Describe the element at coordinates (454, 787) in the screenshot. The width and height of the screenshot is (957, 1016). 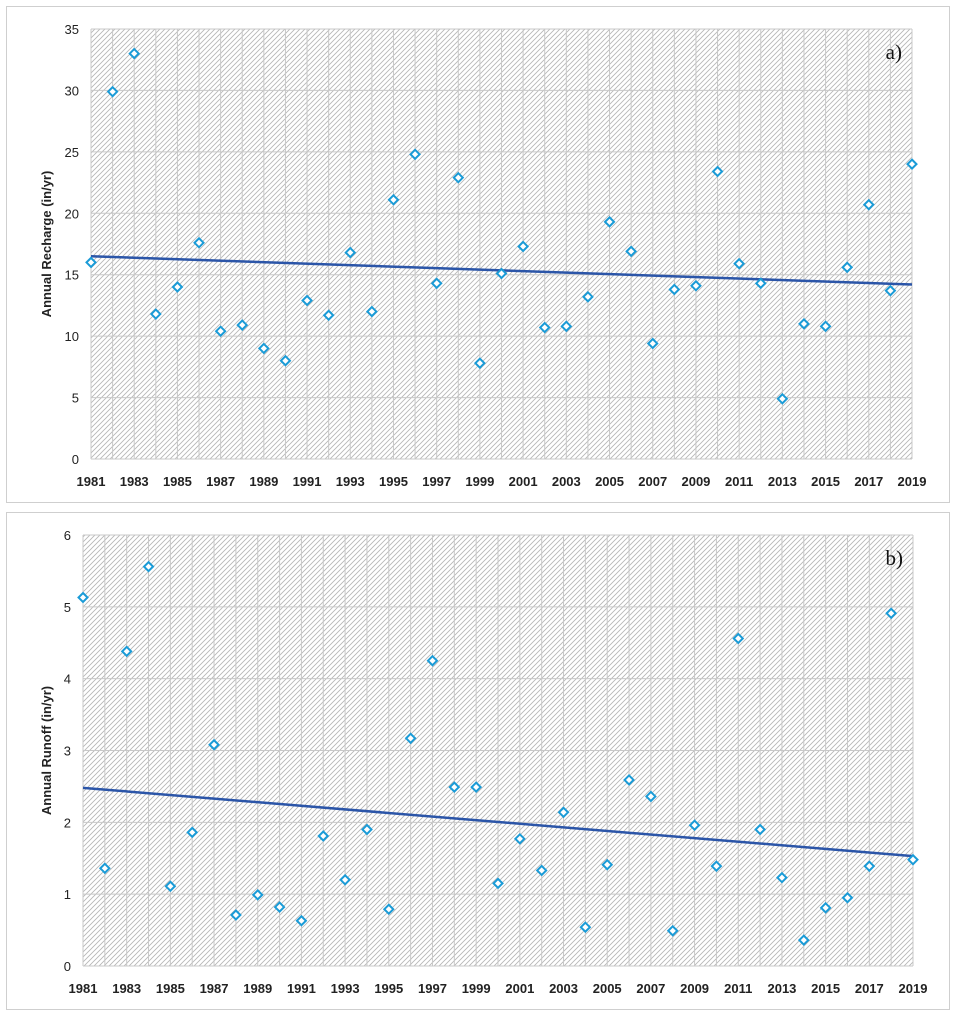
I see `data-point-1998` at that location.